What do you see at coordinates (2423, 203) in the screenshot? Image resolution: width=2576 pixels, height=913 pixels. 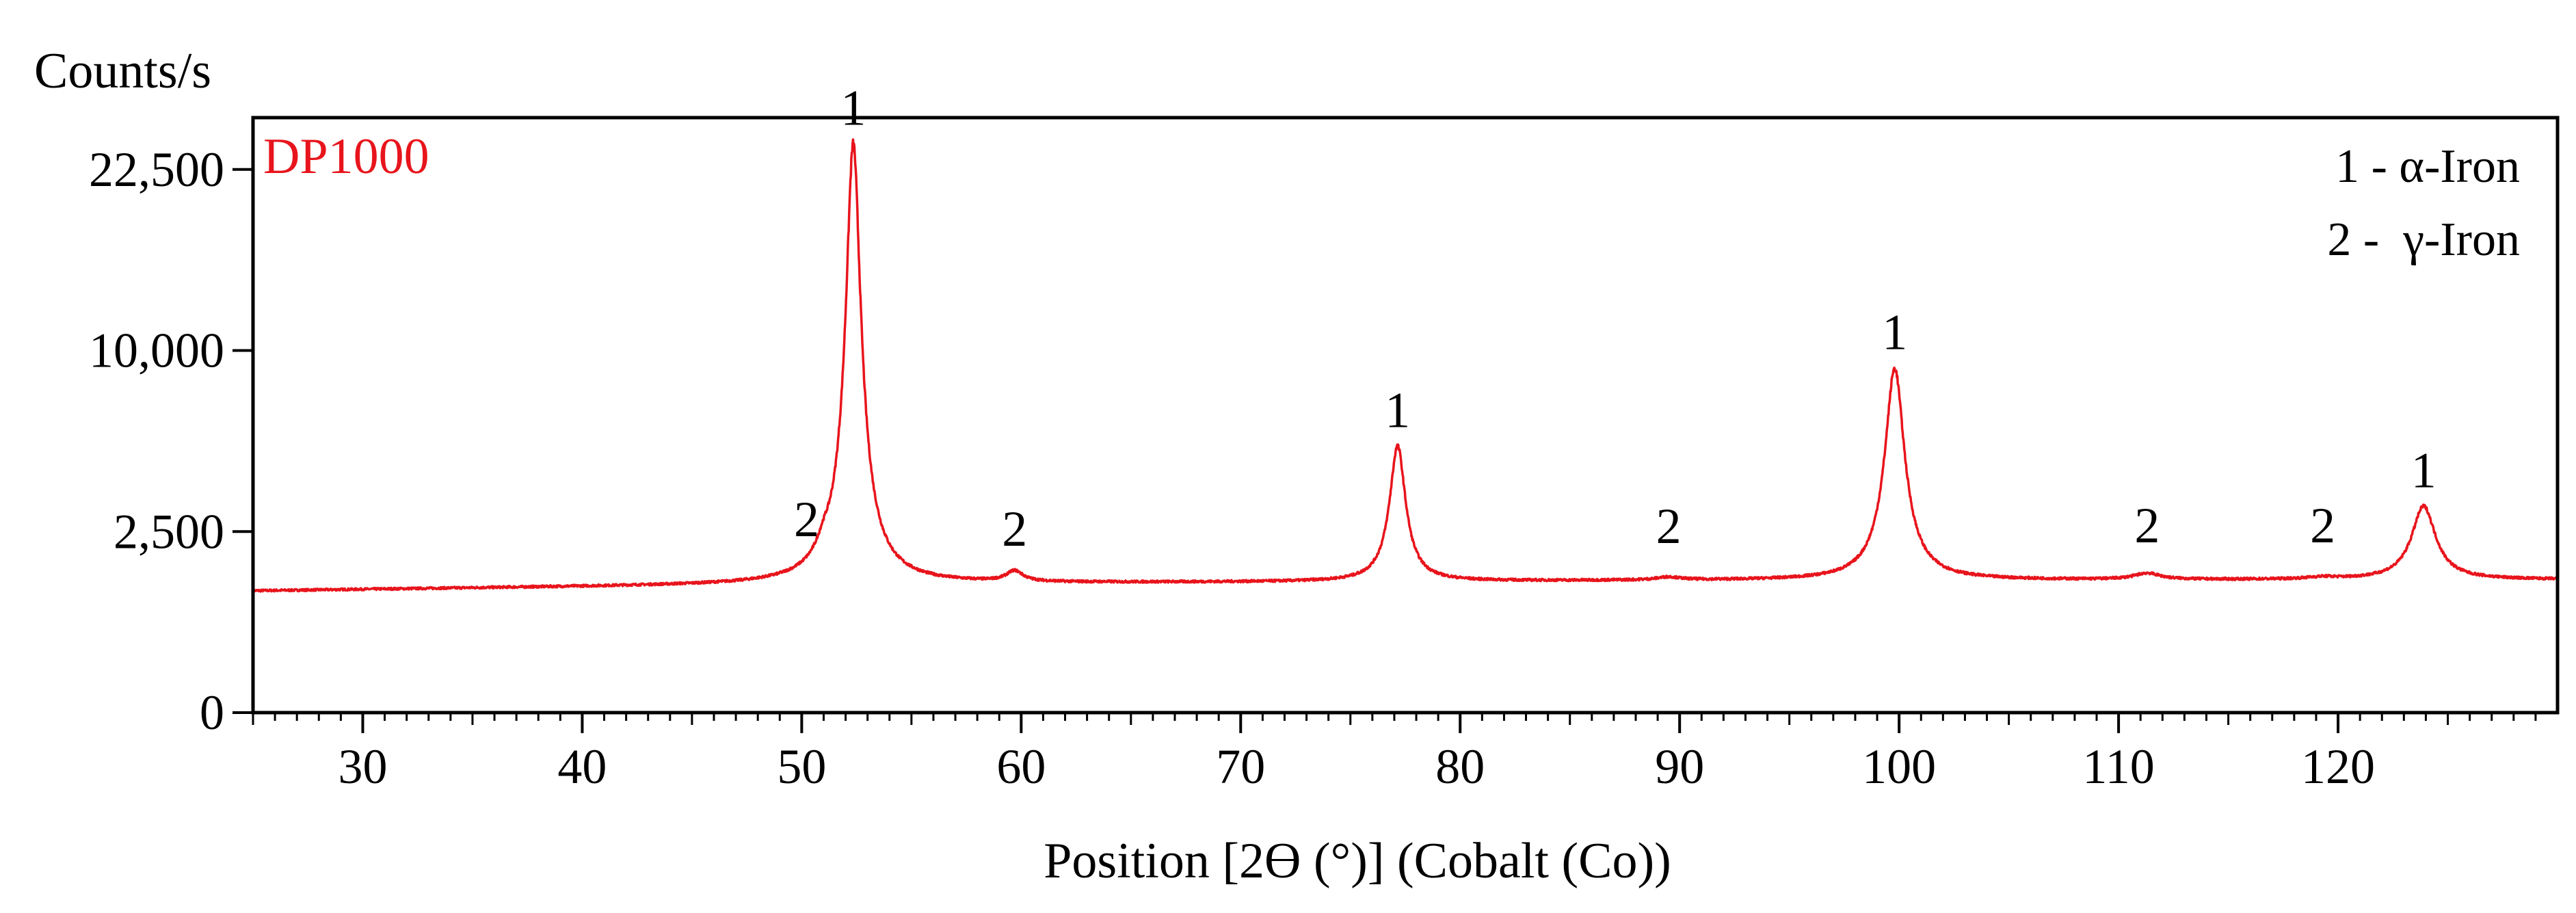 I see `phase-legend: 1 - α-Iron 2 - γ-Iron` at bounding box center [2423, 203].